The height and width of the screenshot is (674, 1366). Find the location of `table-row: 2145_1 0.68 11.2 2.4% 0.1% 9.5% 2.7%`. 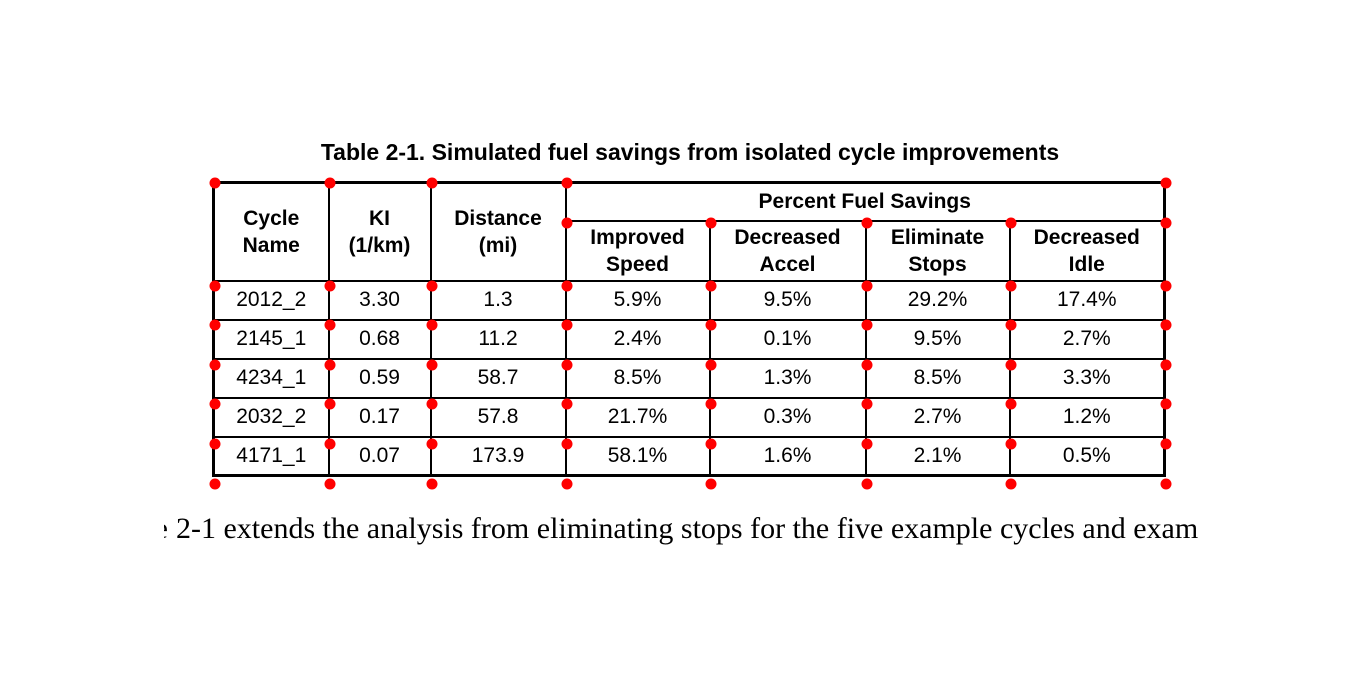

table-row: 2145_1 0.68 11.2 2.4% 0.1% 9.5% 2.7% is located at coordinates (689, 339).